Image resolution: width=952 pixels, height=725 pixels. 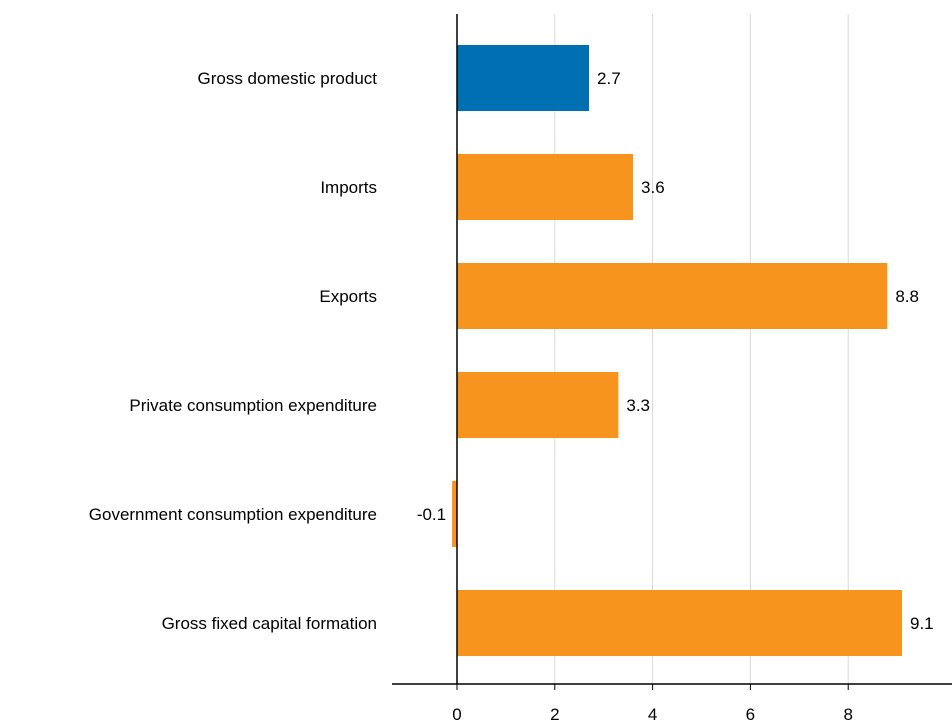 I want to click on x-tick-label: 8, so click(x=847, y=714).